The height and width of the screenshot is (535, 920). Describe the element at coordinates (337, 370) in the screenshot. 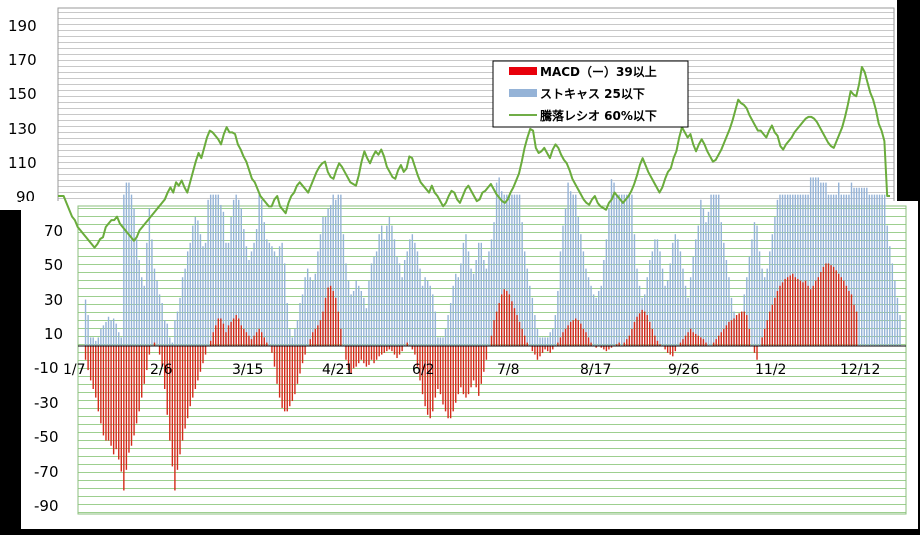

I see `x-tick-label: 4/21` at that location.